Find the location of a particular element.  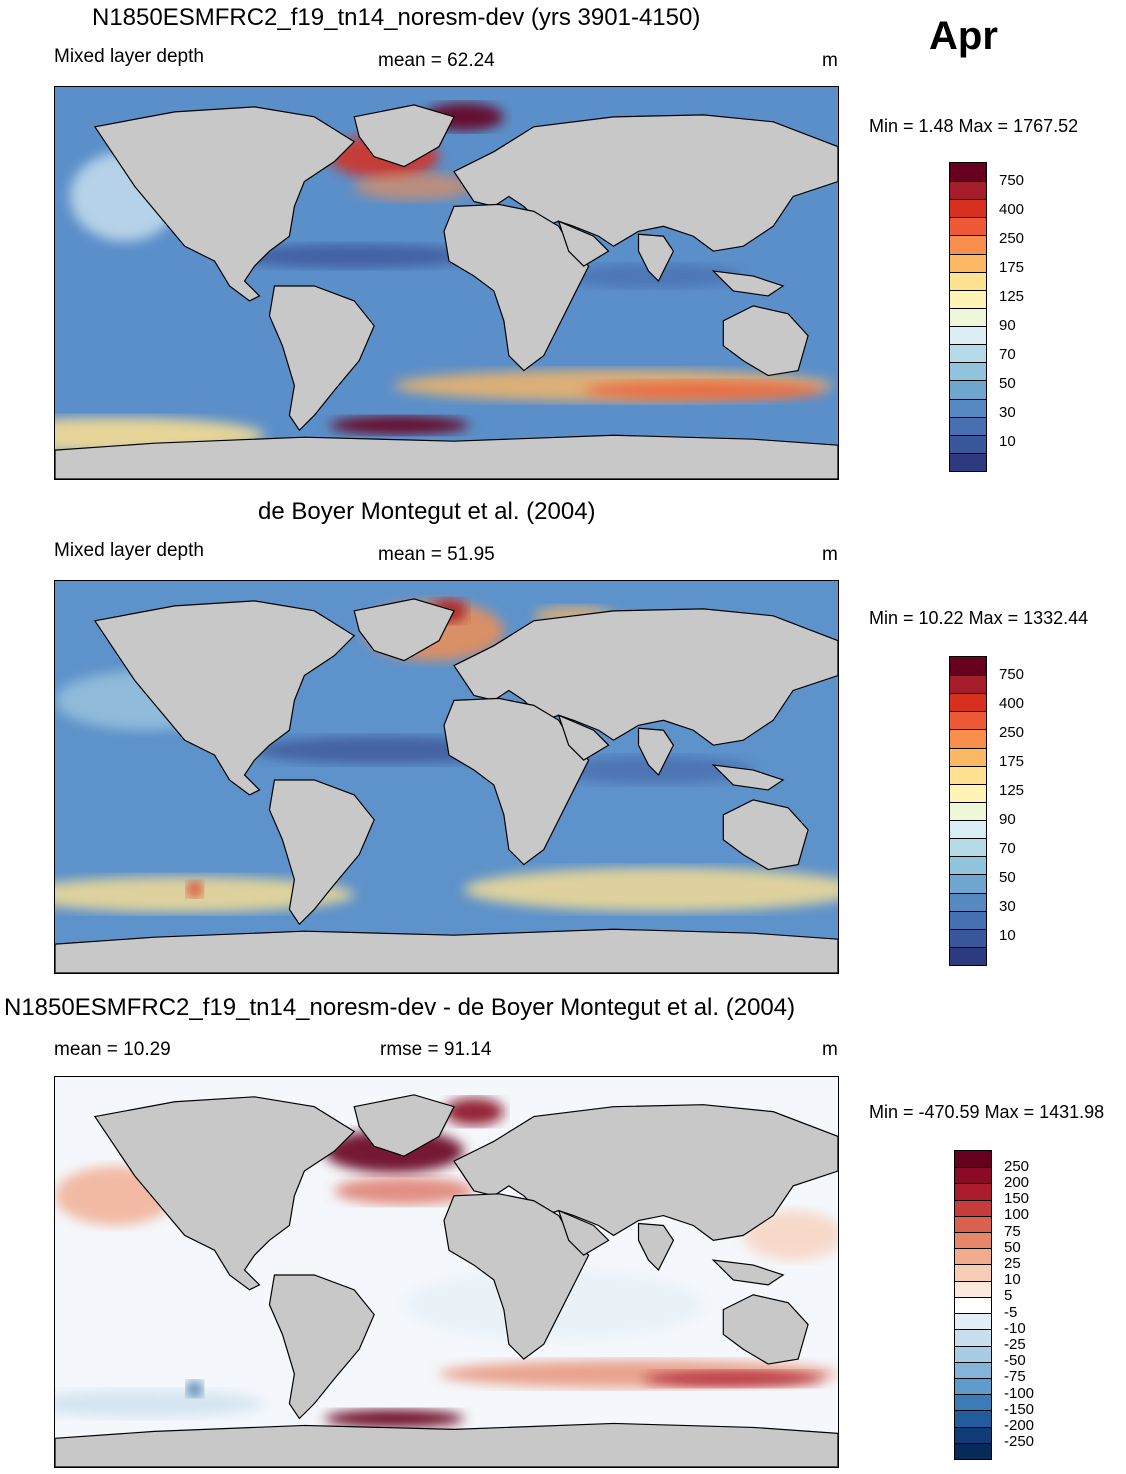

colorbar-tick-label: -75 is located at coordinates (1015, 1377).